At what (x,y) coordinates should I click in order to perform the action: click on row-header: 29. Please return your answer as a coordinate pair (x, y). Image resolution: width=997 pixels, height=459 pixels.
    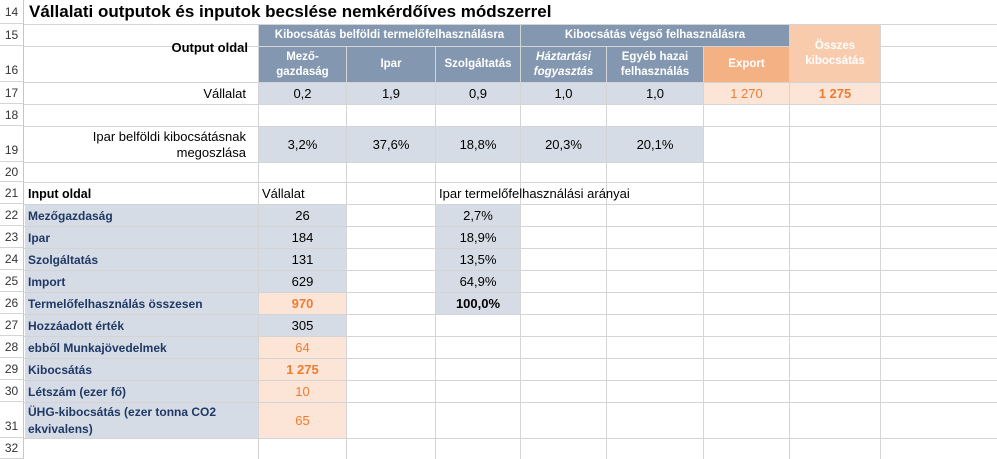
    Looking at the image, I should click on (12, 369).